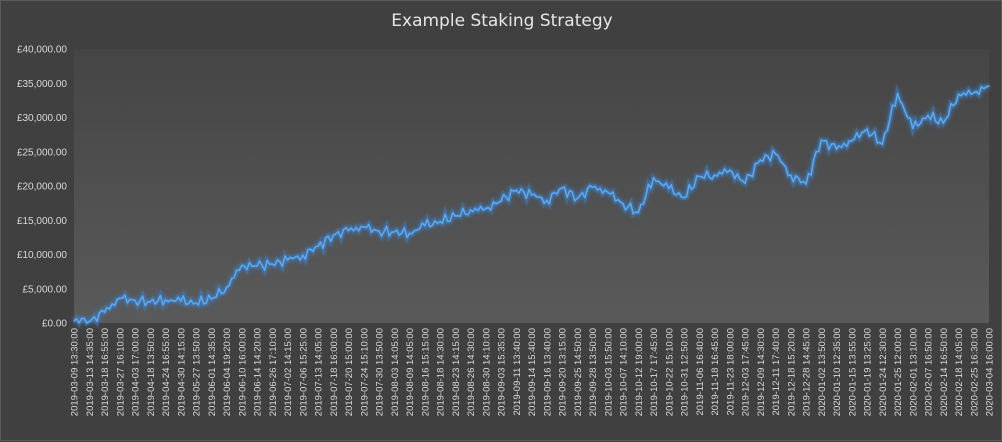 The height and width of the screenshot is (442, 1002). What do you see at coordinates (517, 372) in the screenshot?
I see `x-tick-label: 2019-09-11 13:40:00` at bounding box center [517, 372].